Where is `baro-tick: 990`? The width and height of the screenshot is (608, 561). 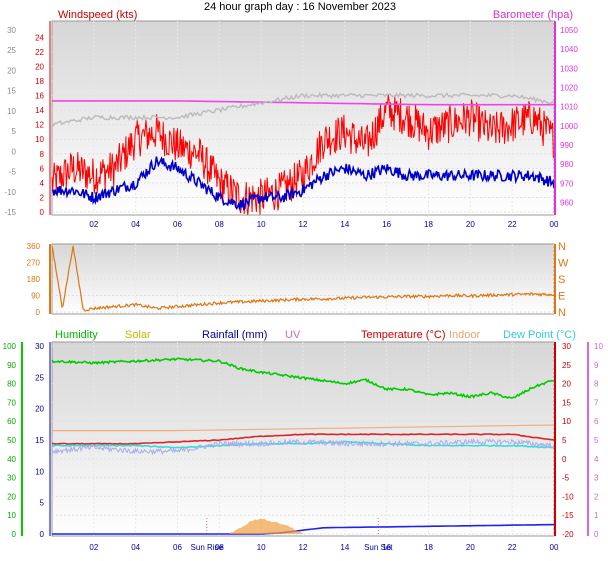 baro-tick: 990 is located at coordinates (567, 145).